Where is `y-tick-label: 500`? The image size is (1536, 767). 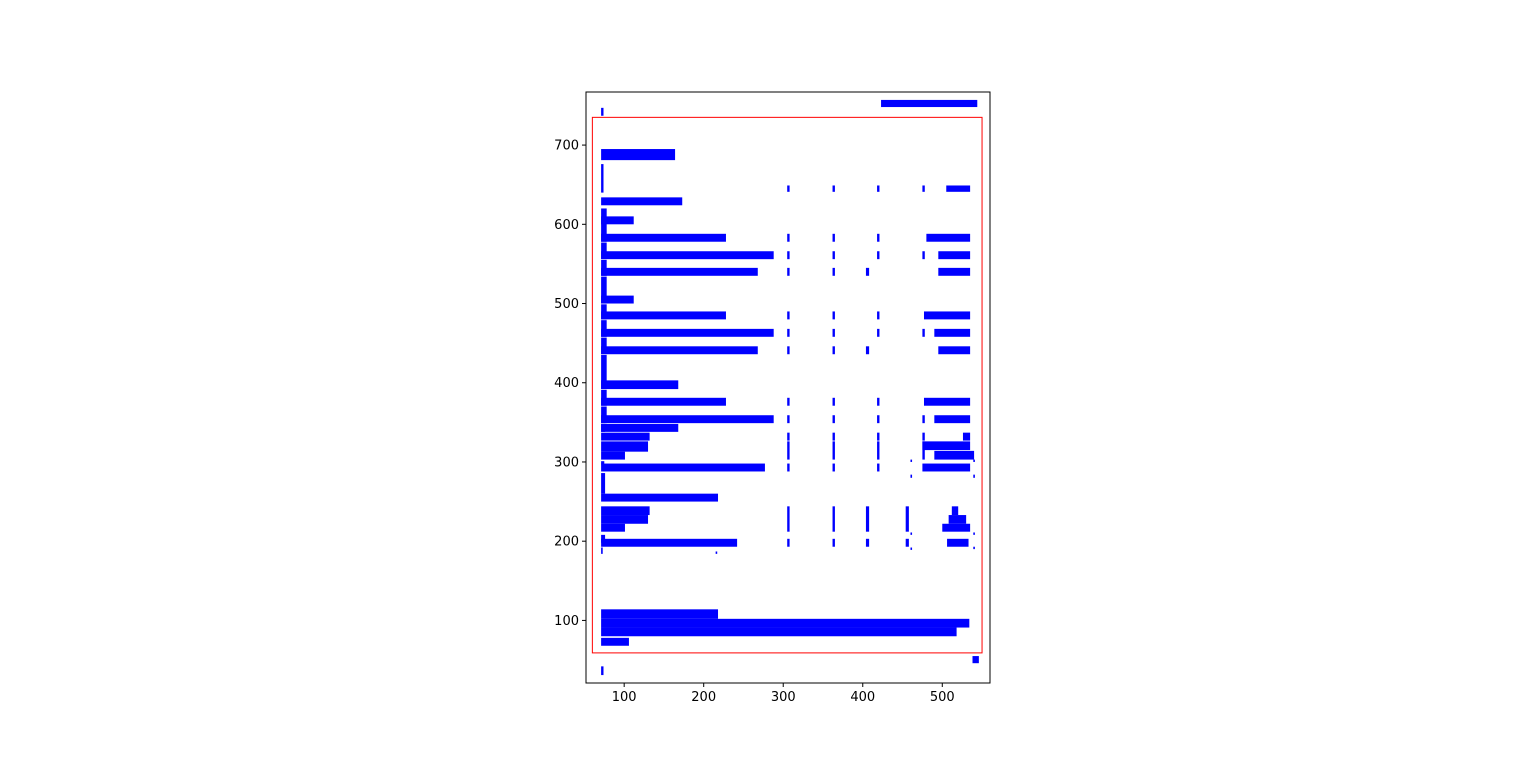 y-tick-label: 500 is located at coordinates (566, 304).